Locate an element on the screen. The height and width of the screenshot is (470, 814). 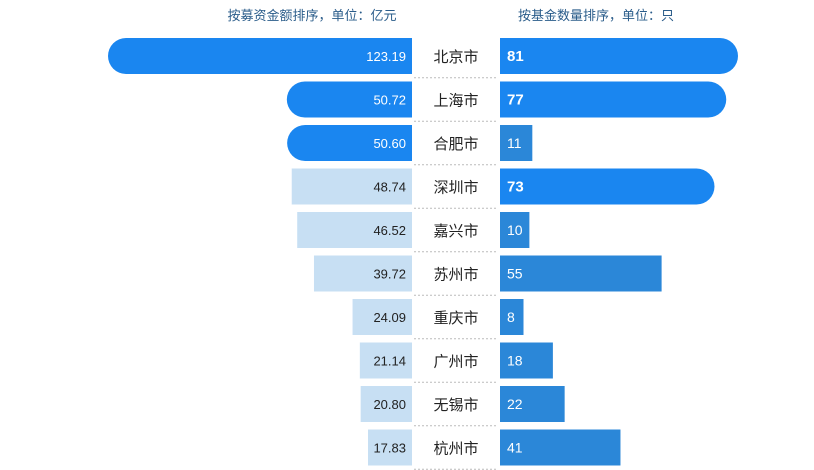
count-label: 10 is located at coordinates (515, 230).